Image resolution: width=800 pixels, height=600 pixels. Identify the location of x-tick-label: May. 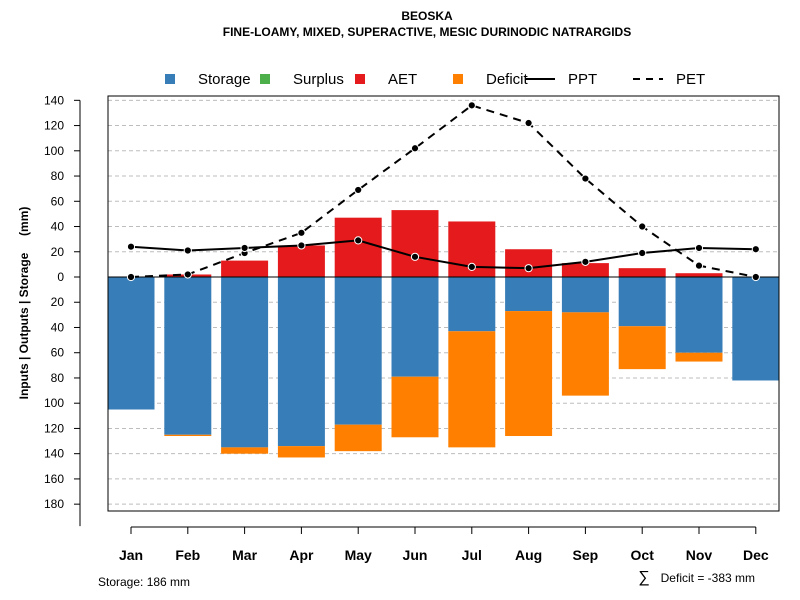
(358, 555).